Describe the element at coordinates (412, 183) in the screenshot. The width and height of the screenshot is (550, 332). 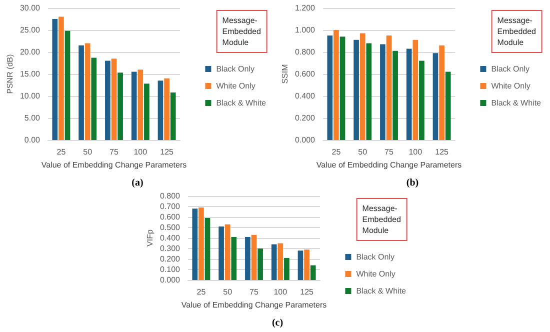
I see `text: (b)` at that location.